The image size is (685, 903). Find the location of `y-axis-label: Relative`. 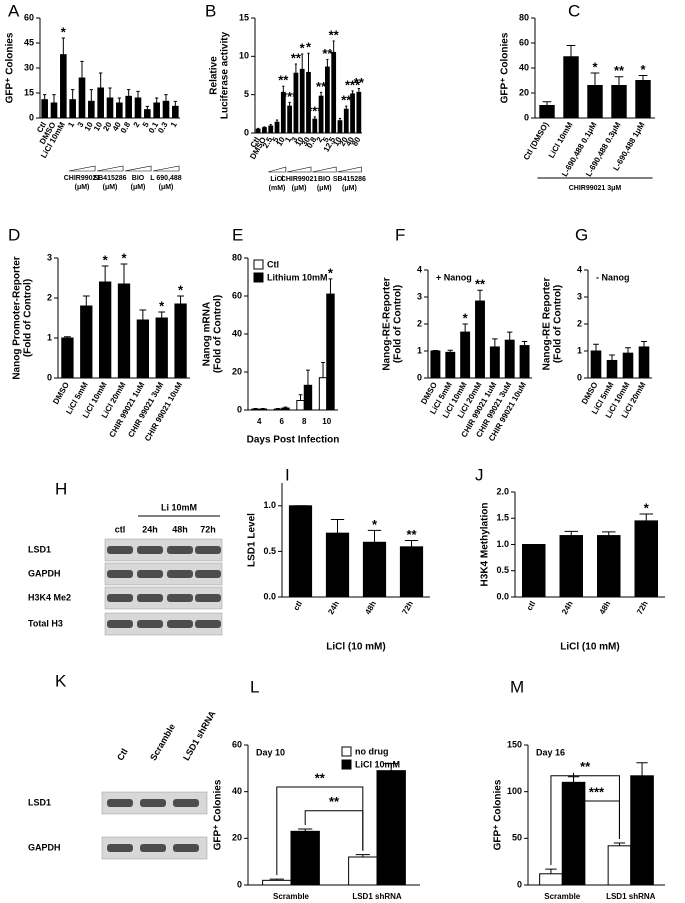

y-axis-label: Relative is located at coordinates (214, 75).